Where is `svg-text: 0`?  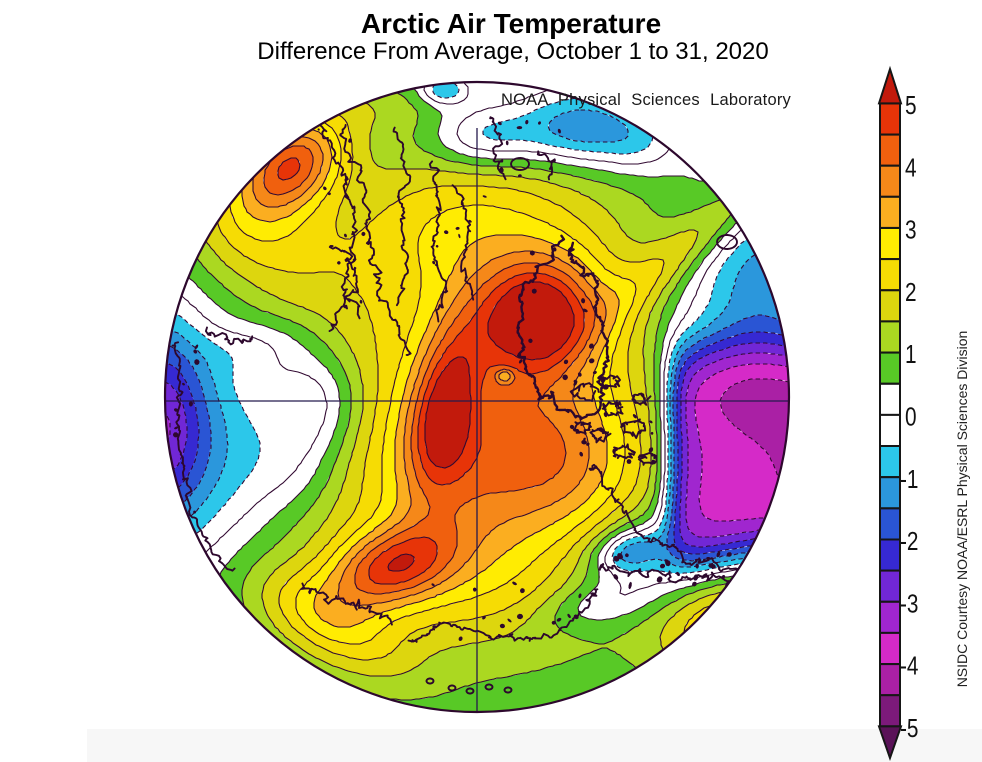 svg-text: 0 is located at coordinates (911, 416).